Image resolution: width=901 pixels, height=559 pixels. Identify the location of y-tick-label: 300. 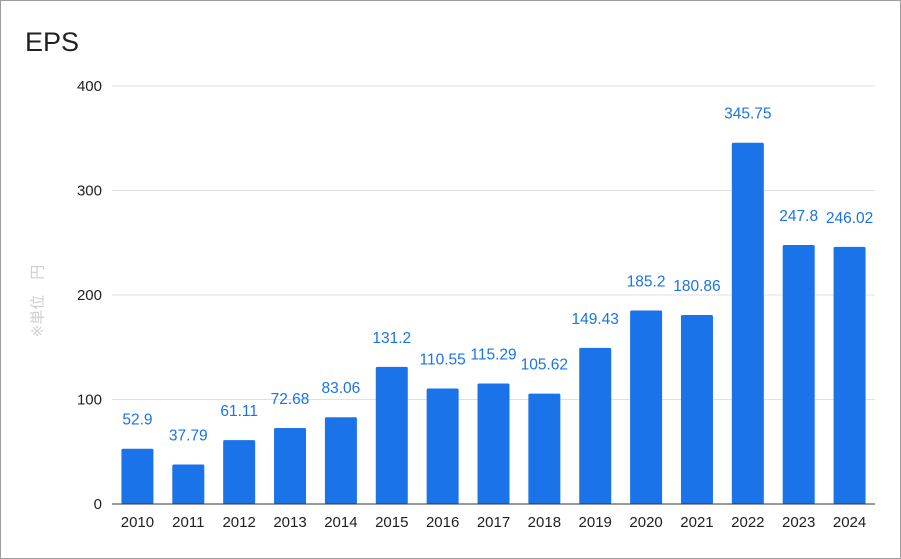
(89, 191).